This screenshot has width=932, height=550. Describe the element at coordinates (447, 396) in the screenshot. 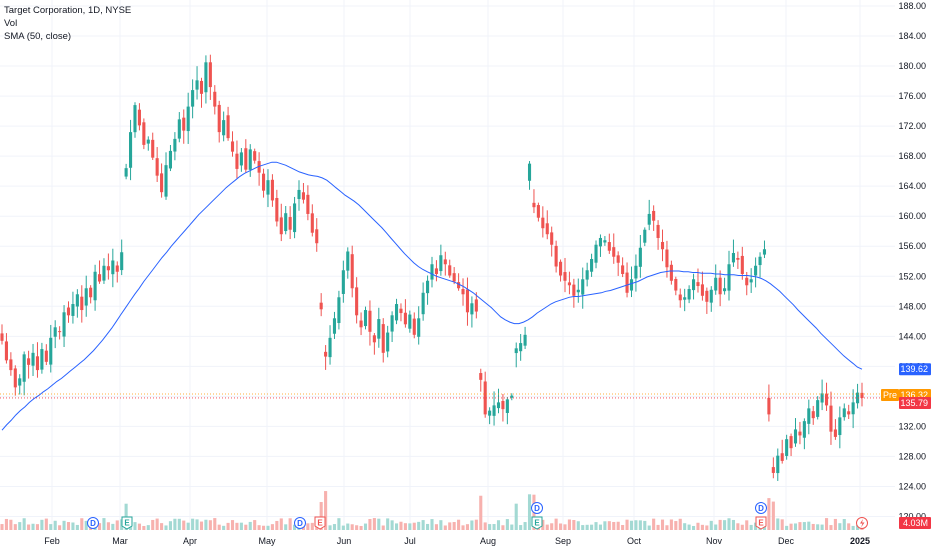

I see `price-lines` at that location.